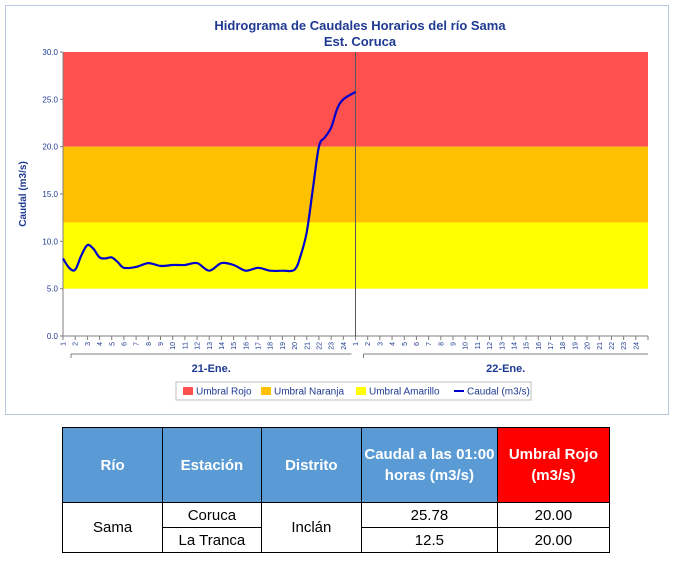 The width and height of the screenshot is (676, 563). Describe the element at coordinates (360, 41) in the screenshot. I see `chart-subtitle: Est. Coruca` at that location.